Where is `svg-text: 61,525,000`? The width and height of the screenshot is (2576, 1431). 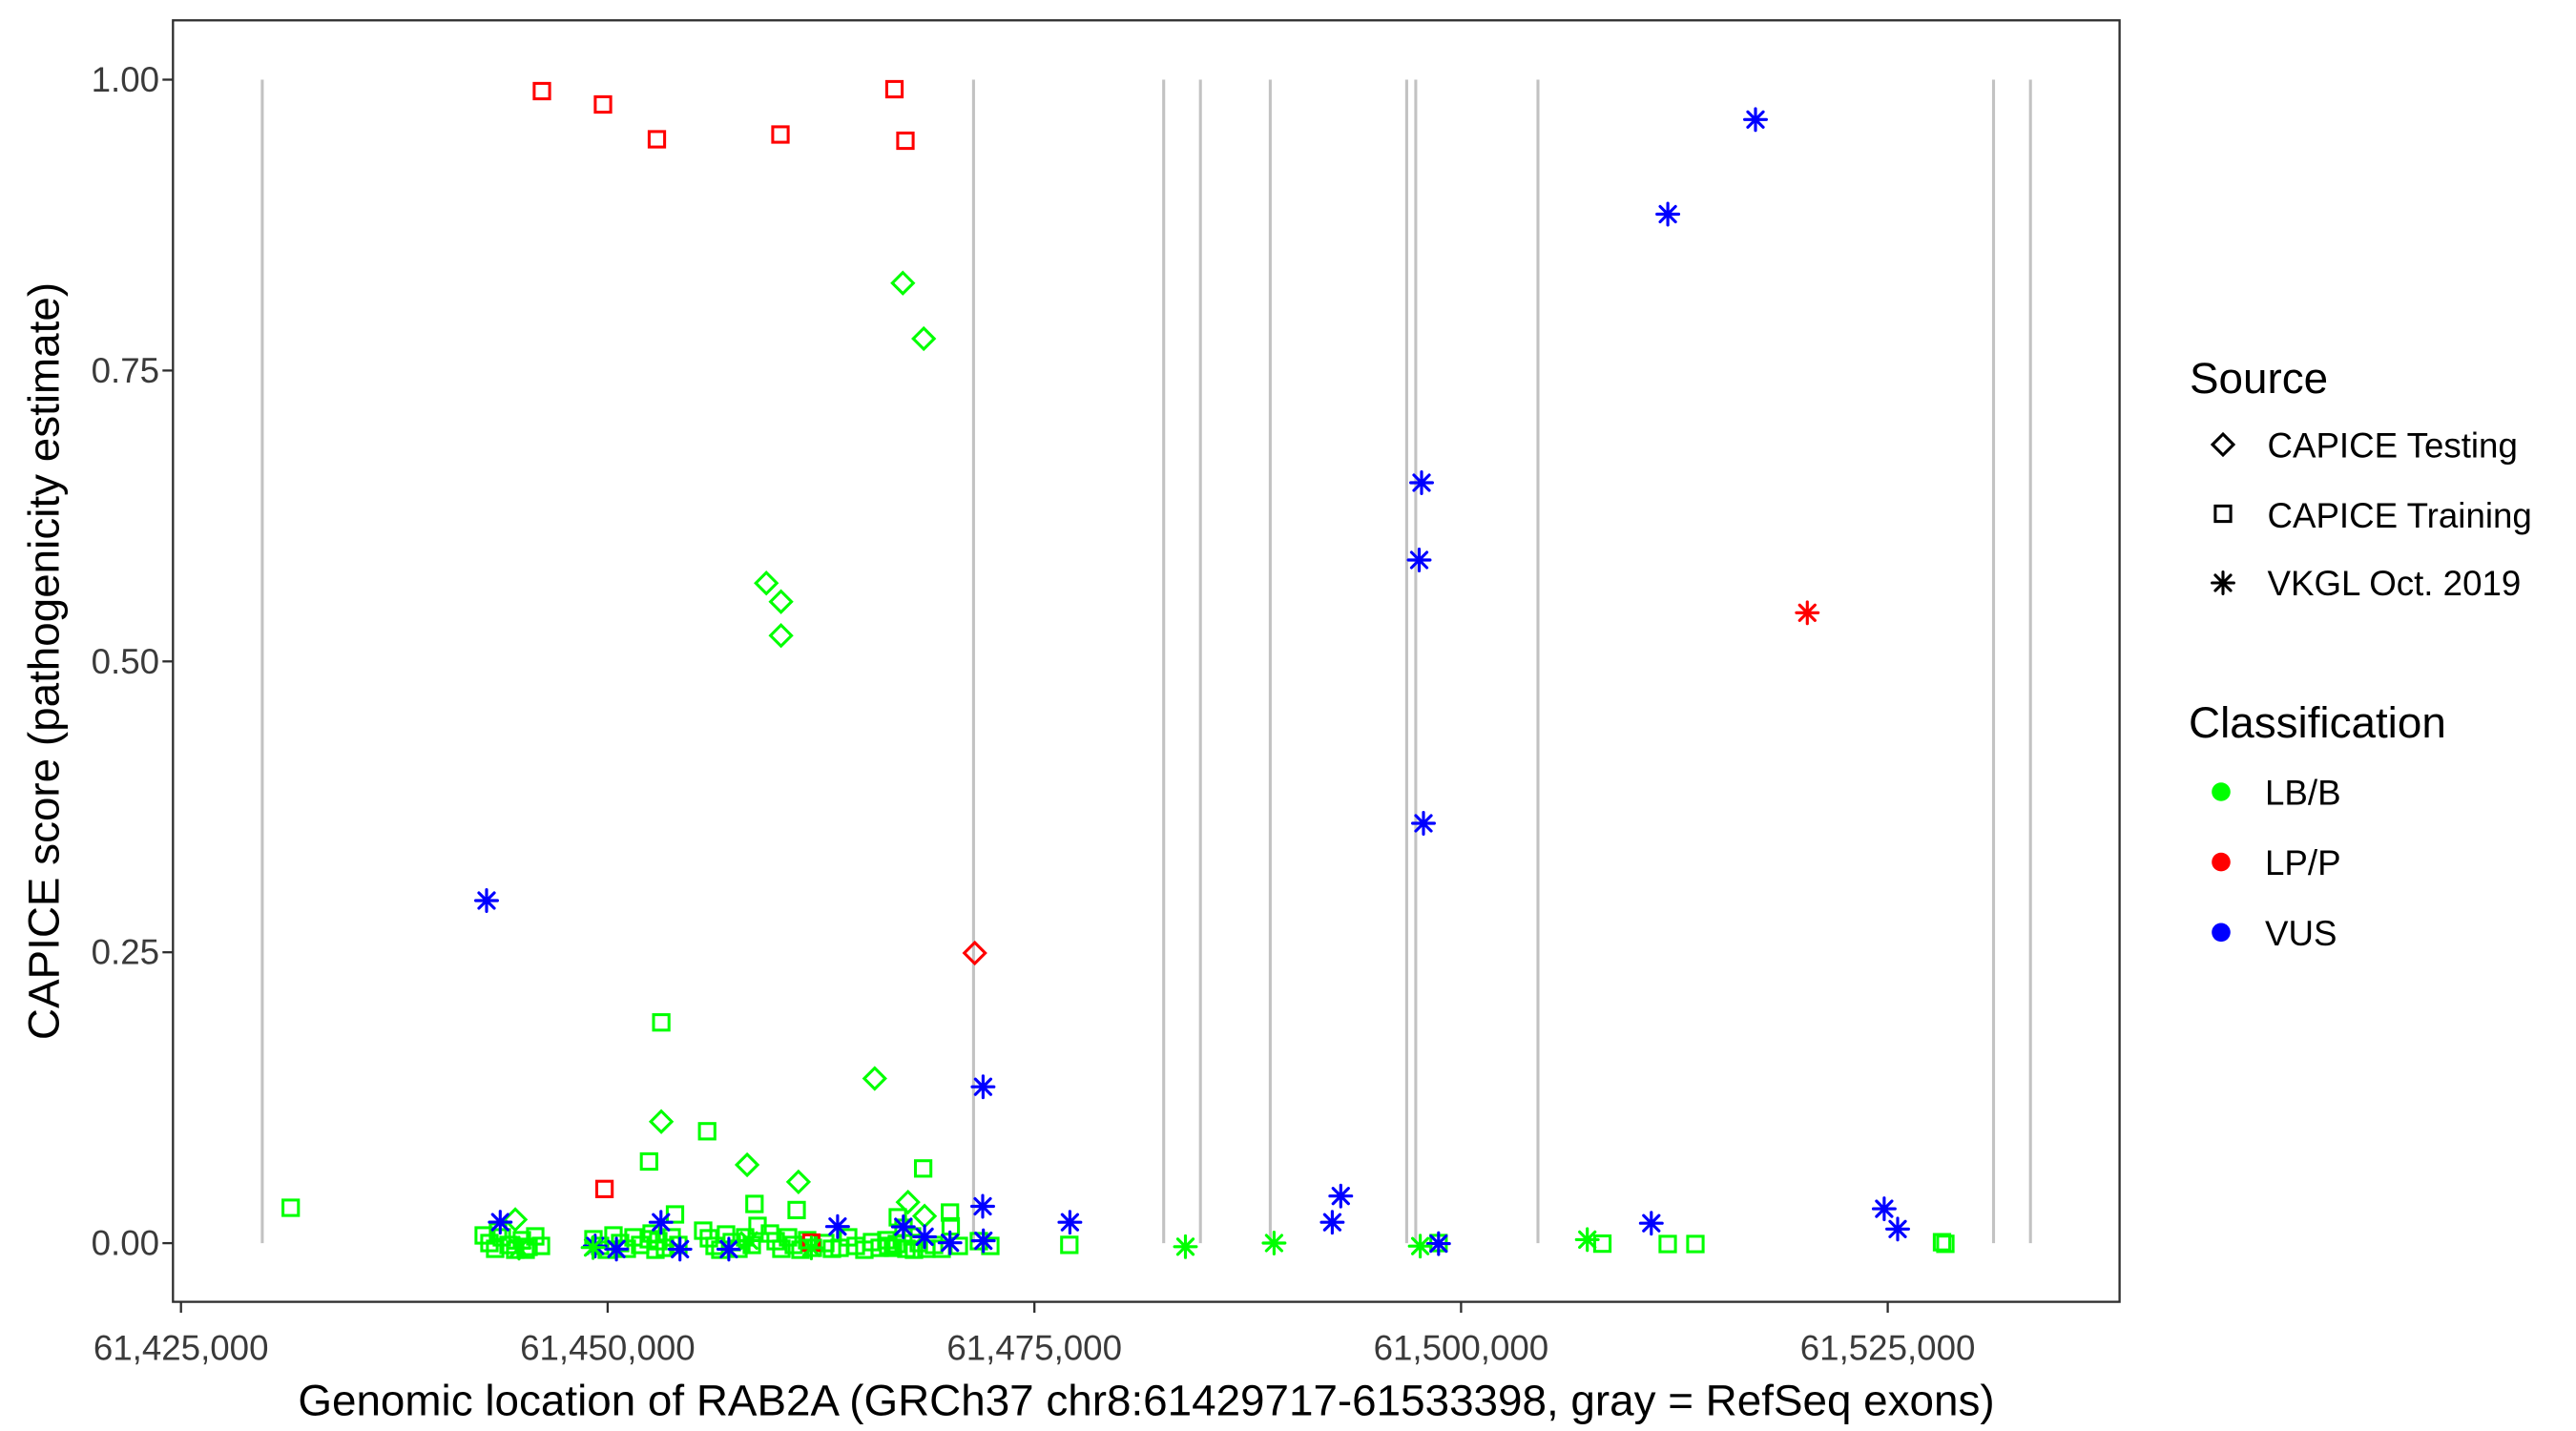
svg-text: 61,525,000 is located at coordinates (1888, 1348).